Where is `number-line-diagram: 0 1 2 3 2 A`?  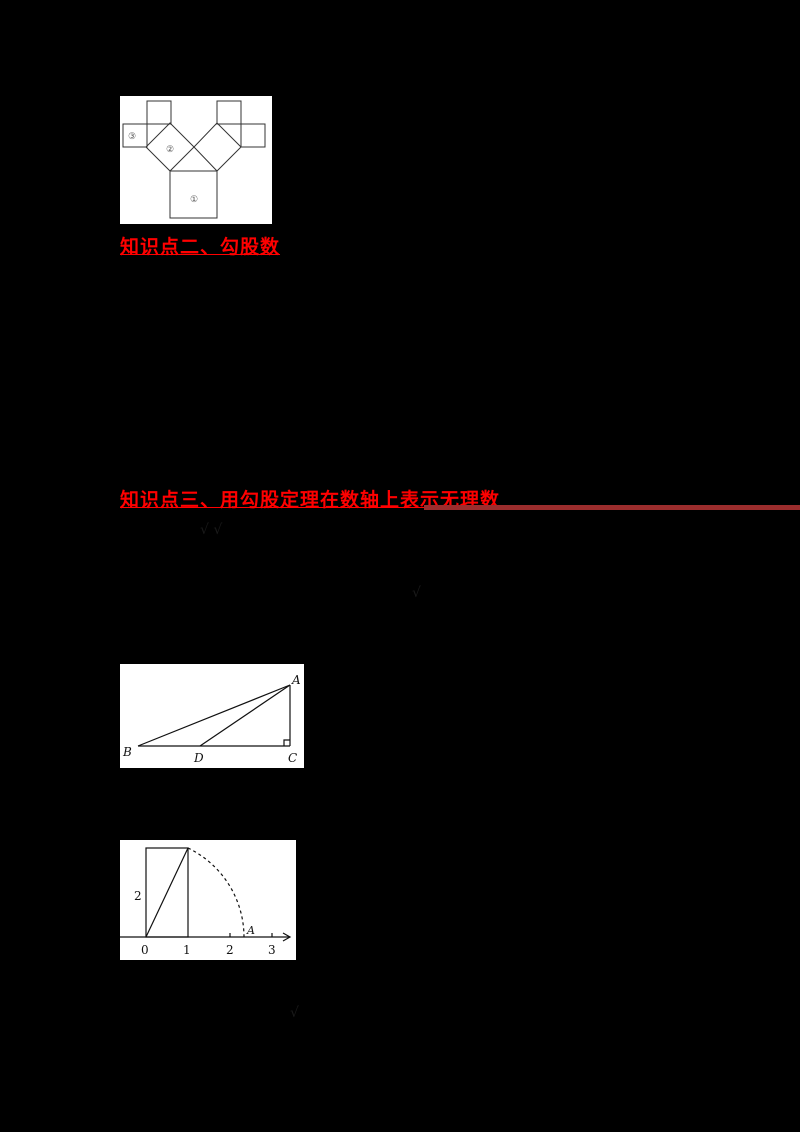 number-line-diagram: 0 1 2 3 2 A is located at coordinates (206, 902).